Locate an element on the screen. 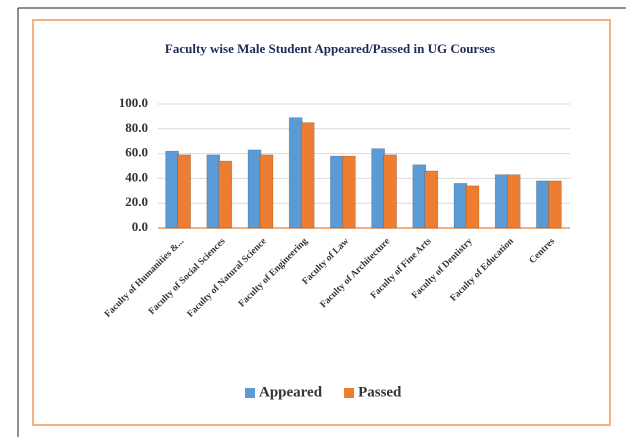 Image resolution: width=626 pixels, height=437 pixels. y-tick-label: 80.0 is located at coordinates (136, 127).